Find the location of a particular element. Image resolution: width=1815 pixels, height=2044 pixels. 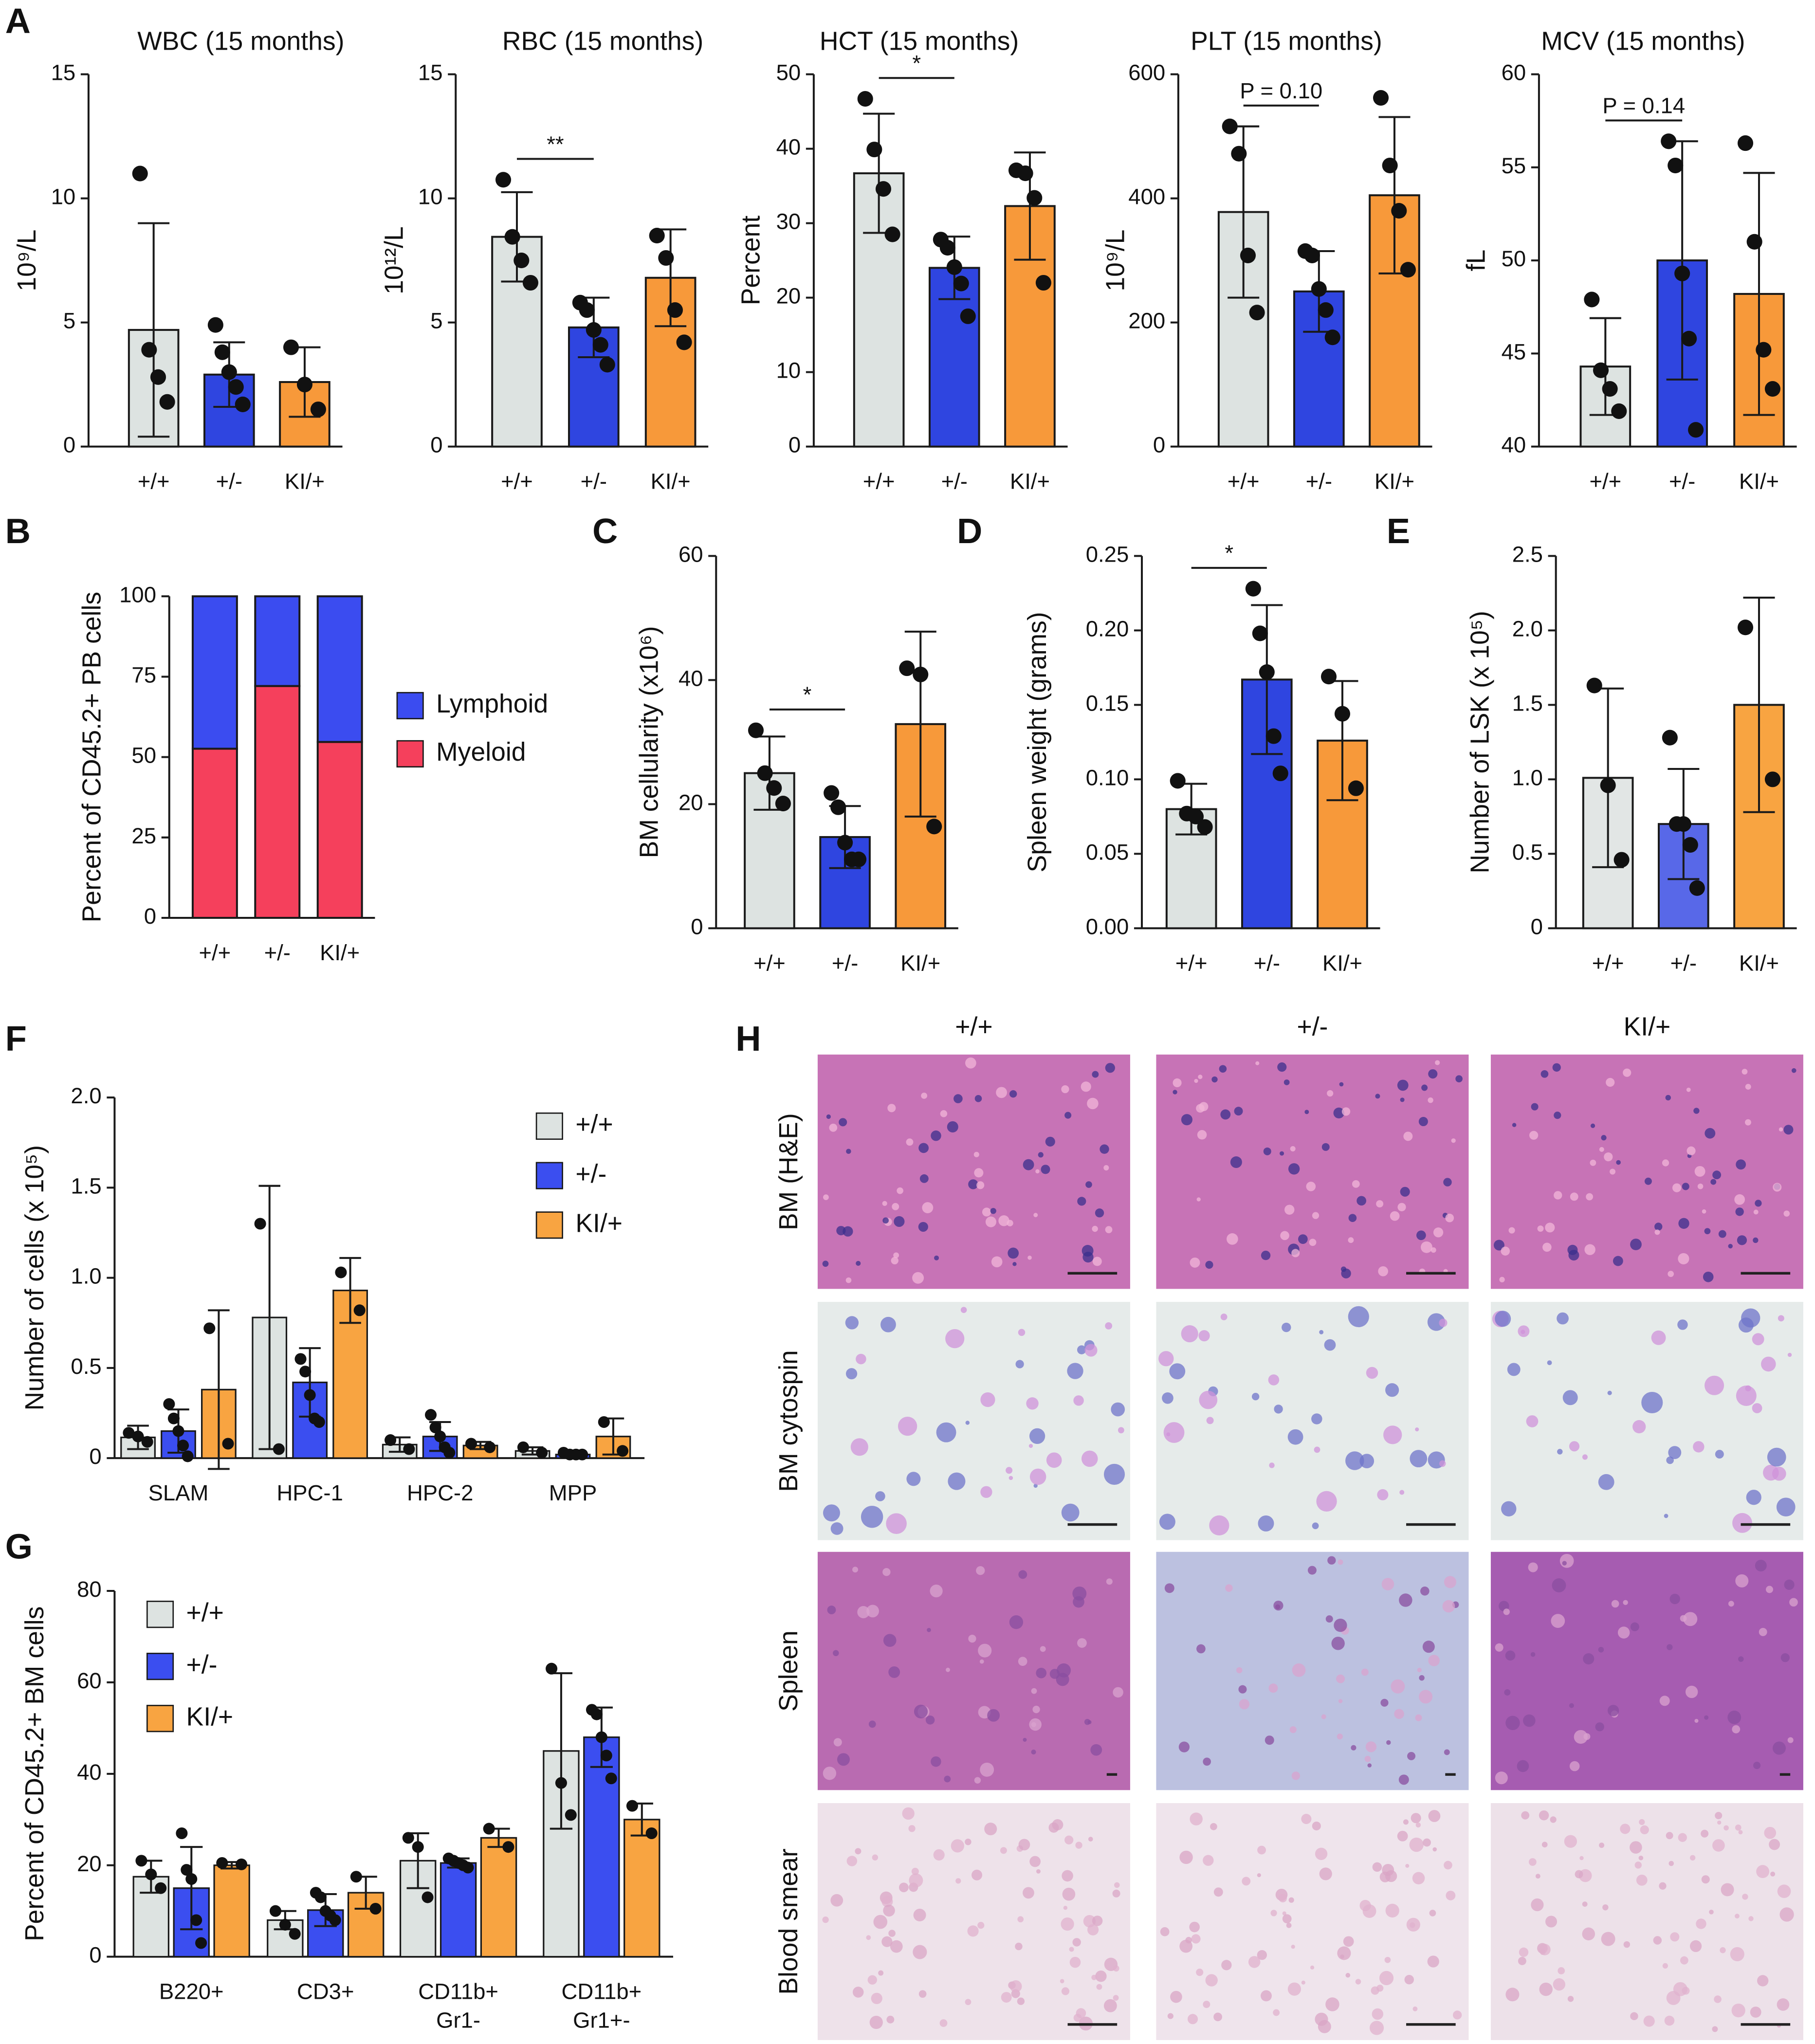

x-tick-label: KI/+ is located at coordinates (305, 482).